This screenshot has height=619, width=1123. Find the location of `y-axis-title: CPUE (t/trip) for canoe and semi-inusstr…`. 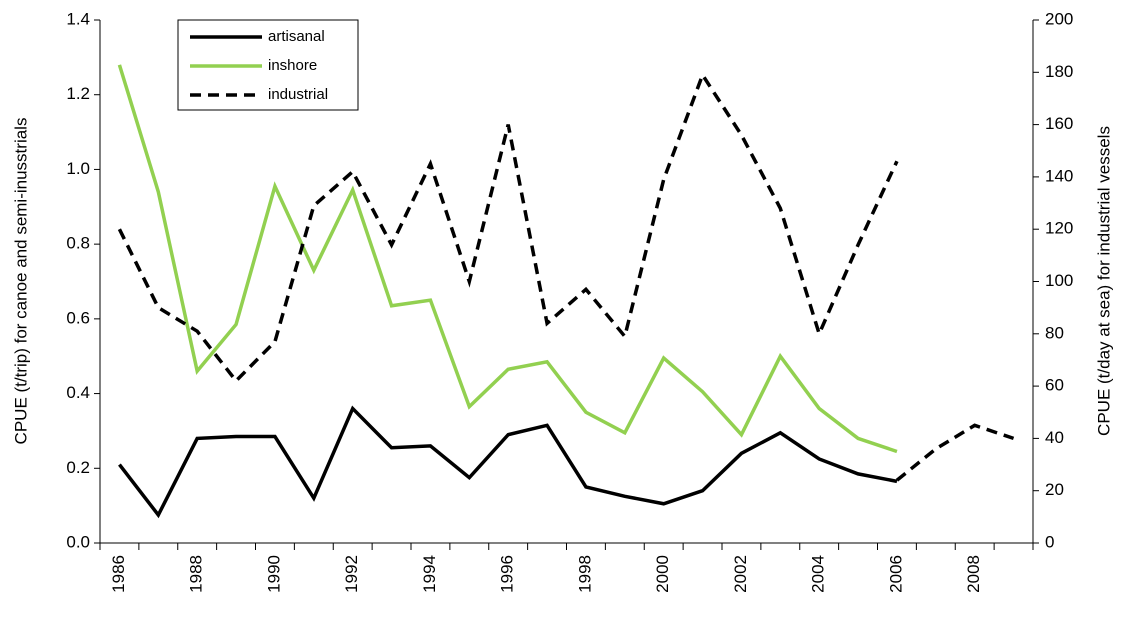

y-axis-title: CPUE (t/trip) for canoe and semi-inusstr… is located at coordinates (20, 281).